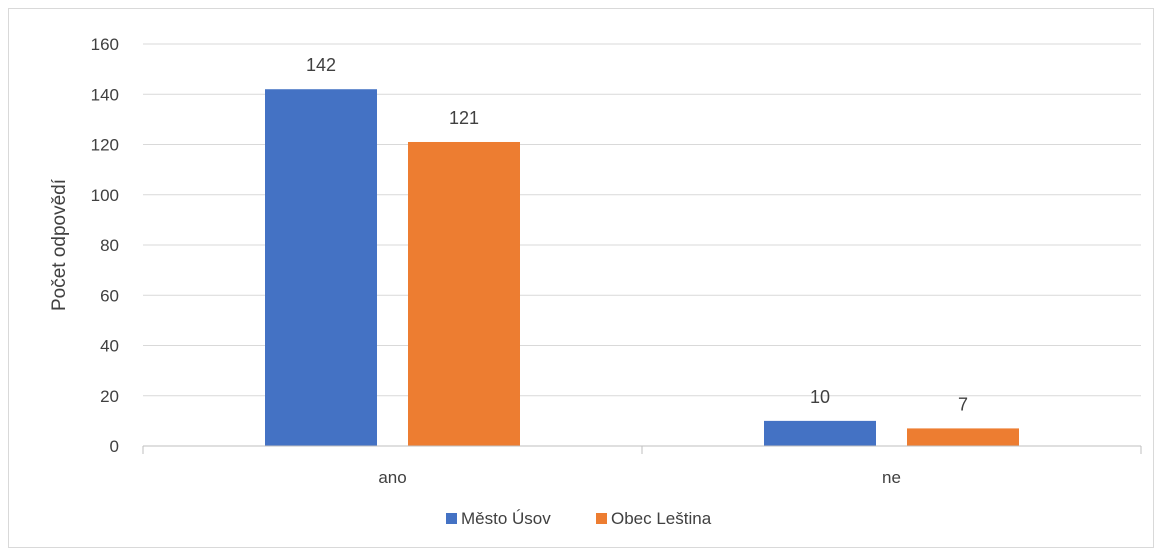  Describe the element at coordinates (579, 518) in the screenshot. I see `legend: Město Úsov Obec Leština` at that location.